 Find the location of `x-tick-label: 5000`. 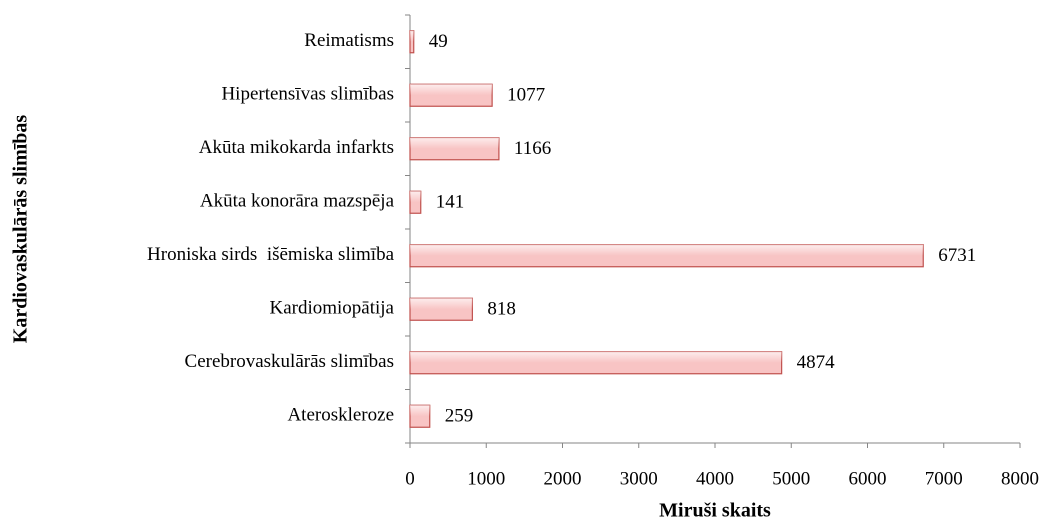

x-tick-label: 5000 is located at coordinates (791, 478).